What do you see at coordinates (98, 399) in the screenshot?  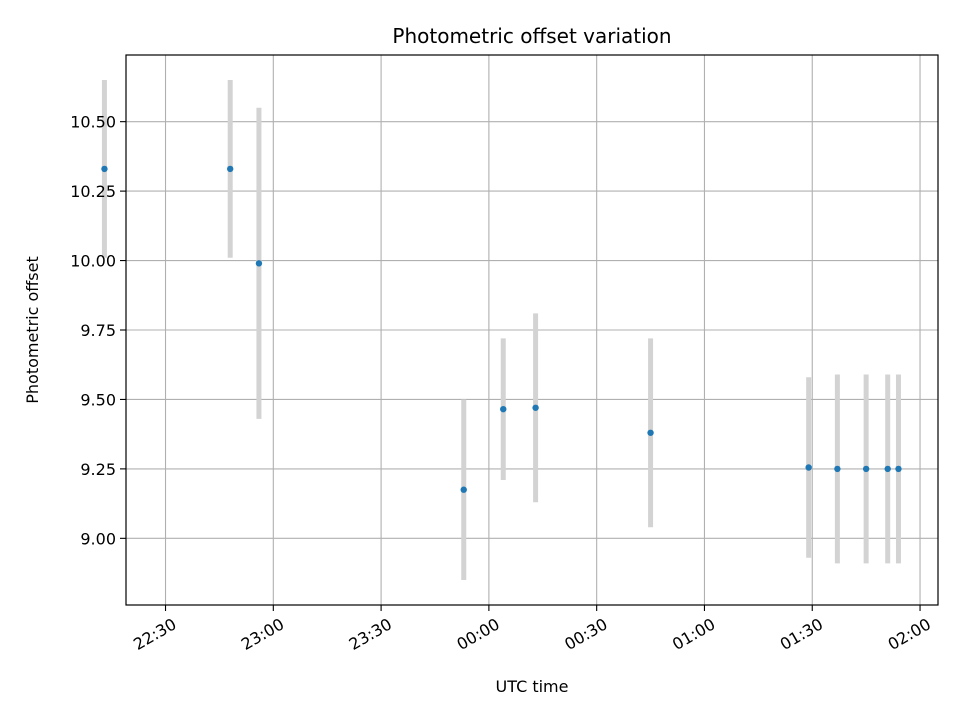 I see `y-tick-label: 9.50` at bounding box center [98, 399].